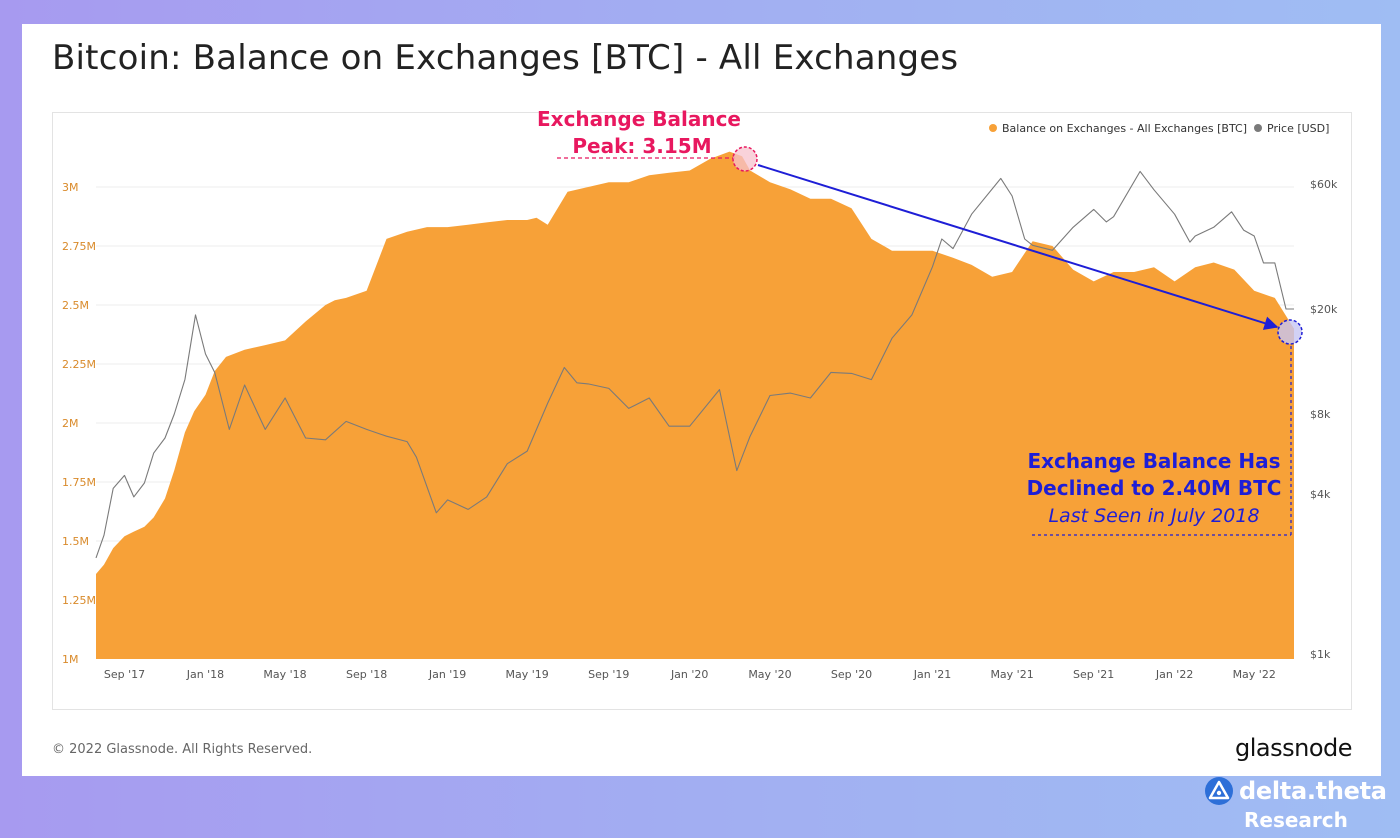  I want to click on x-tick-label: May '20, so click(769, 674).